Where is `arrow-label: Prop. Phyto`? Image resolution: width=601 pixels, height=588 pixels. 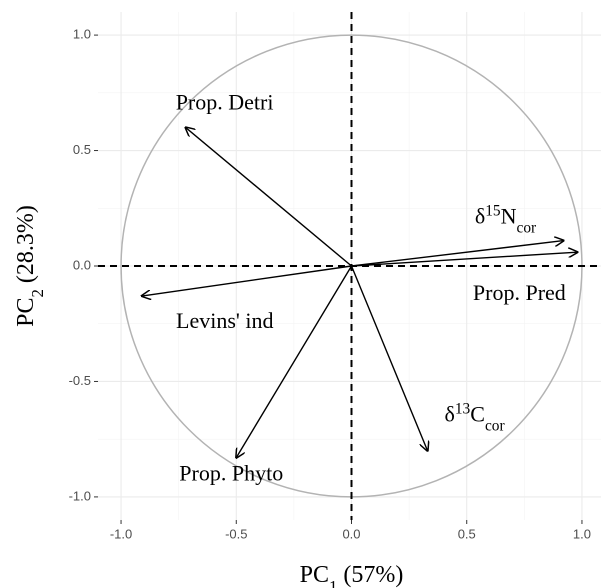
arrow-label: Prop. Phyto is located at coordinates (231, 473).